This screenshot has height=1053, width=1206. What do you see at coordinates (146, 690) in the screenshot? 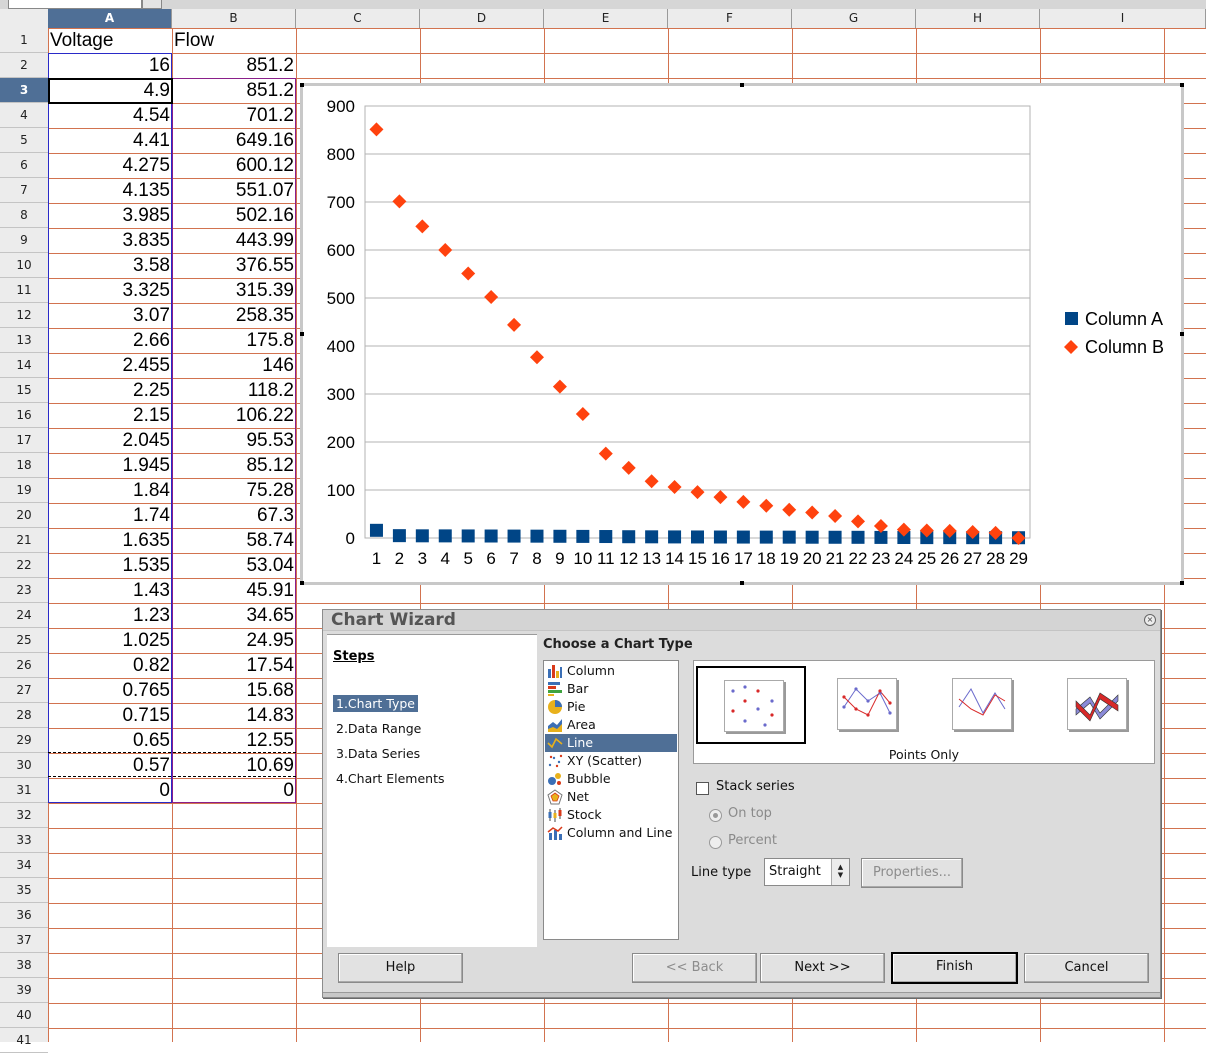
I see `cell-a27: 0.765` at bounding box center [146, 690].